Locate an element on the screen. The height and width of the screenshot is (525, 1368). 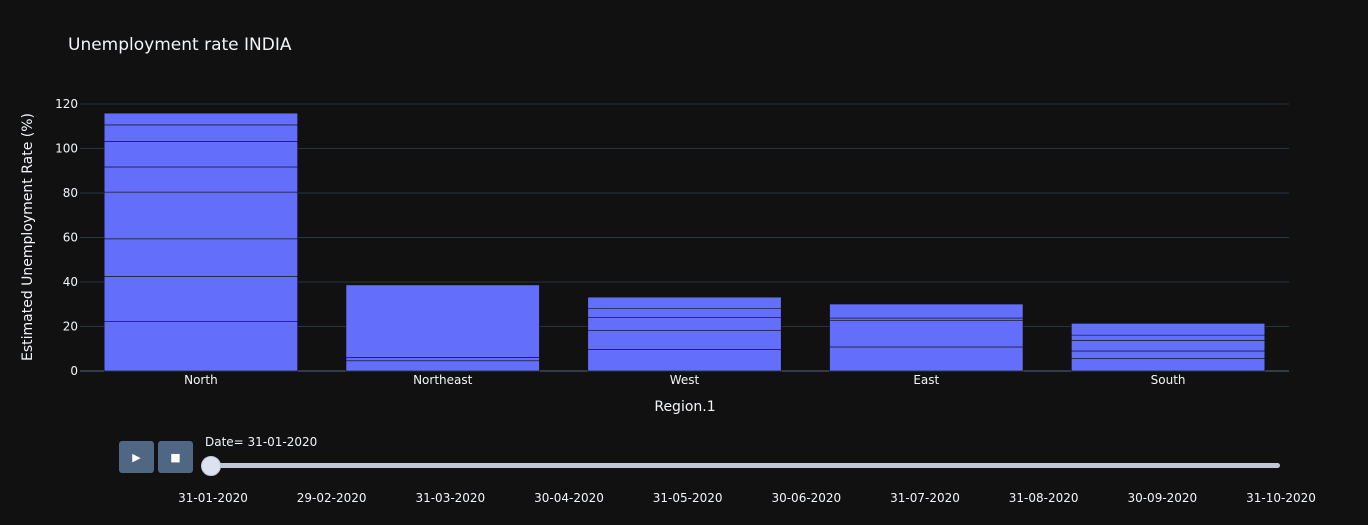
slider-step-label: 30-04-2020 is located at coordinates (569, 498).